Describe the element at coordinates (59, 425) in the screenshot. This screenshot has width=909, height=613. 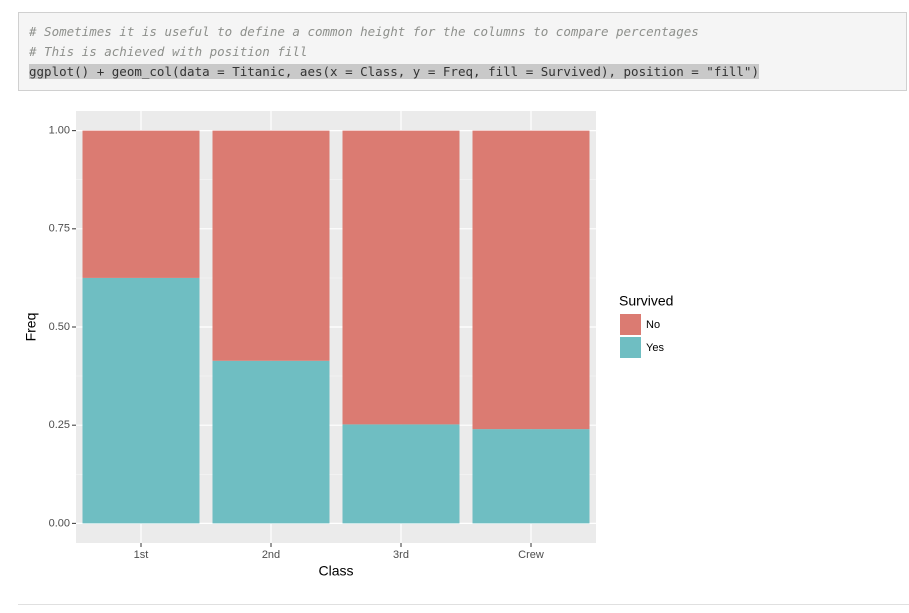
I see `y-tick-label: 0.25` at that location.